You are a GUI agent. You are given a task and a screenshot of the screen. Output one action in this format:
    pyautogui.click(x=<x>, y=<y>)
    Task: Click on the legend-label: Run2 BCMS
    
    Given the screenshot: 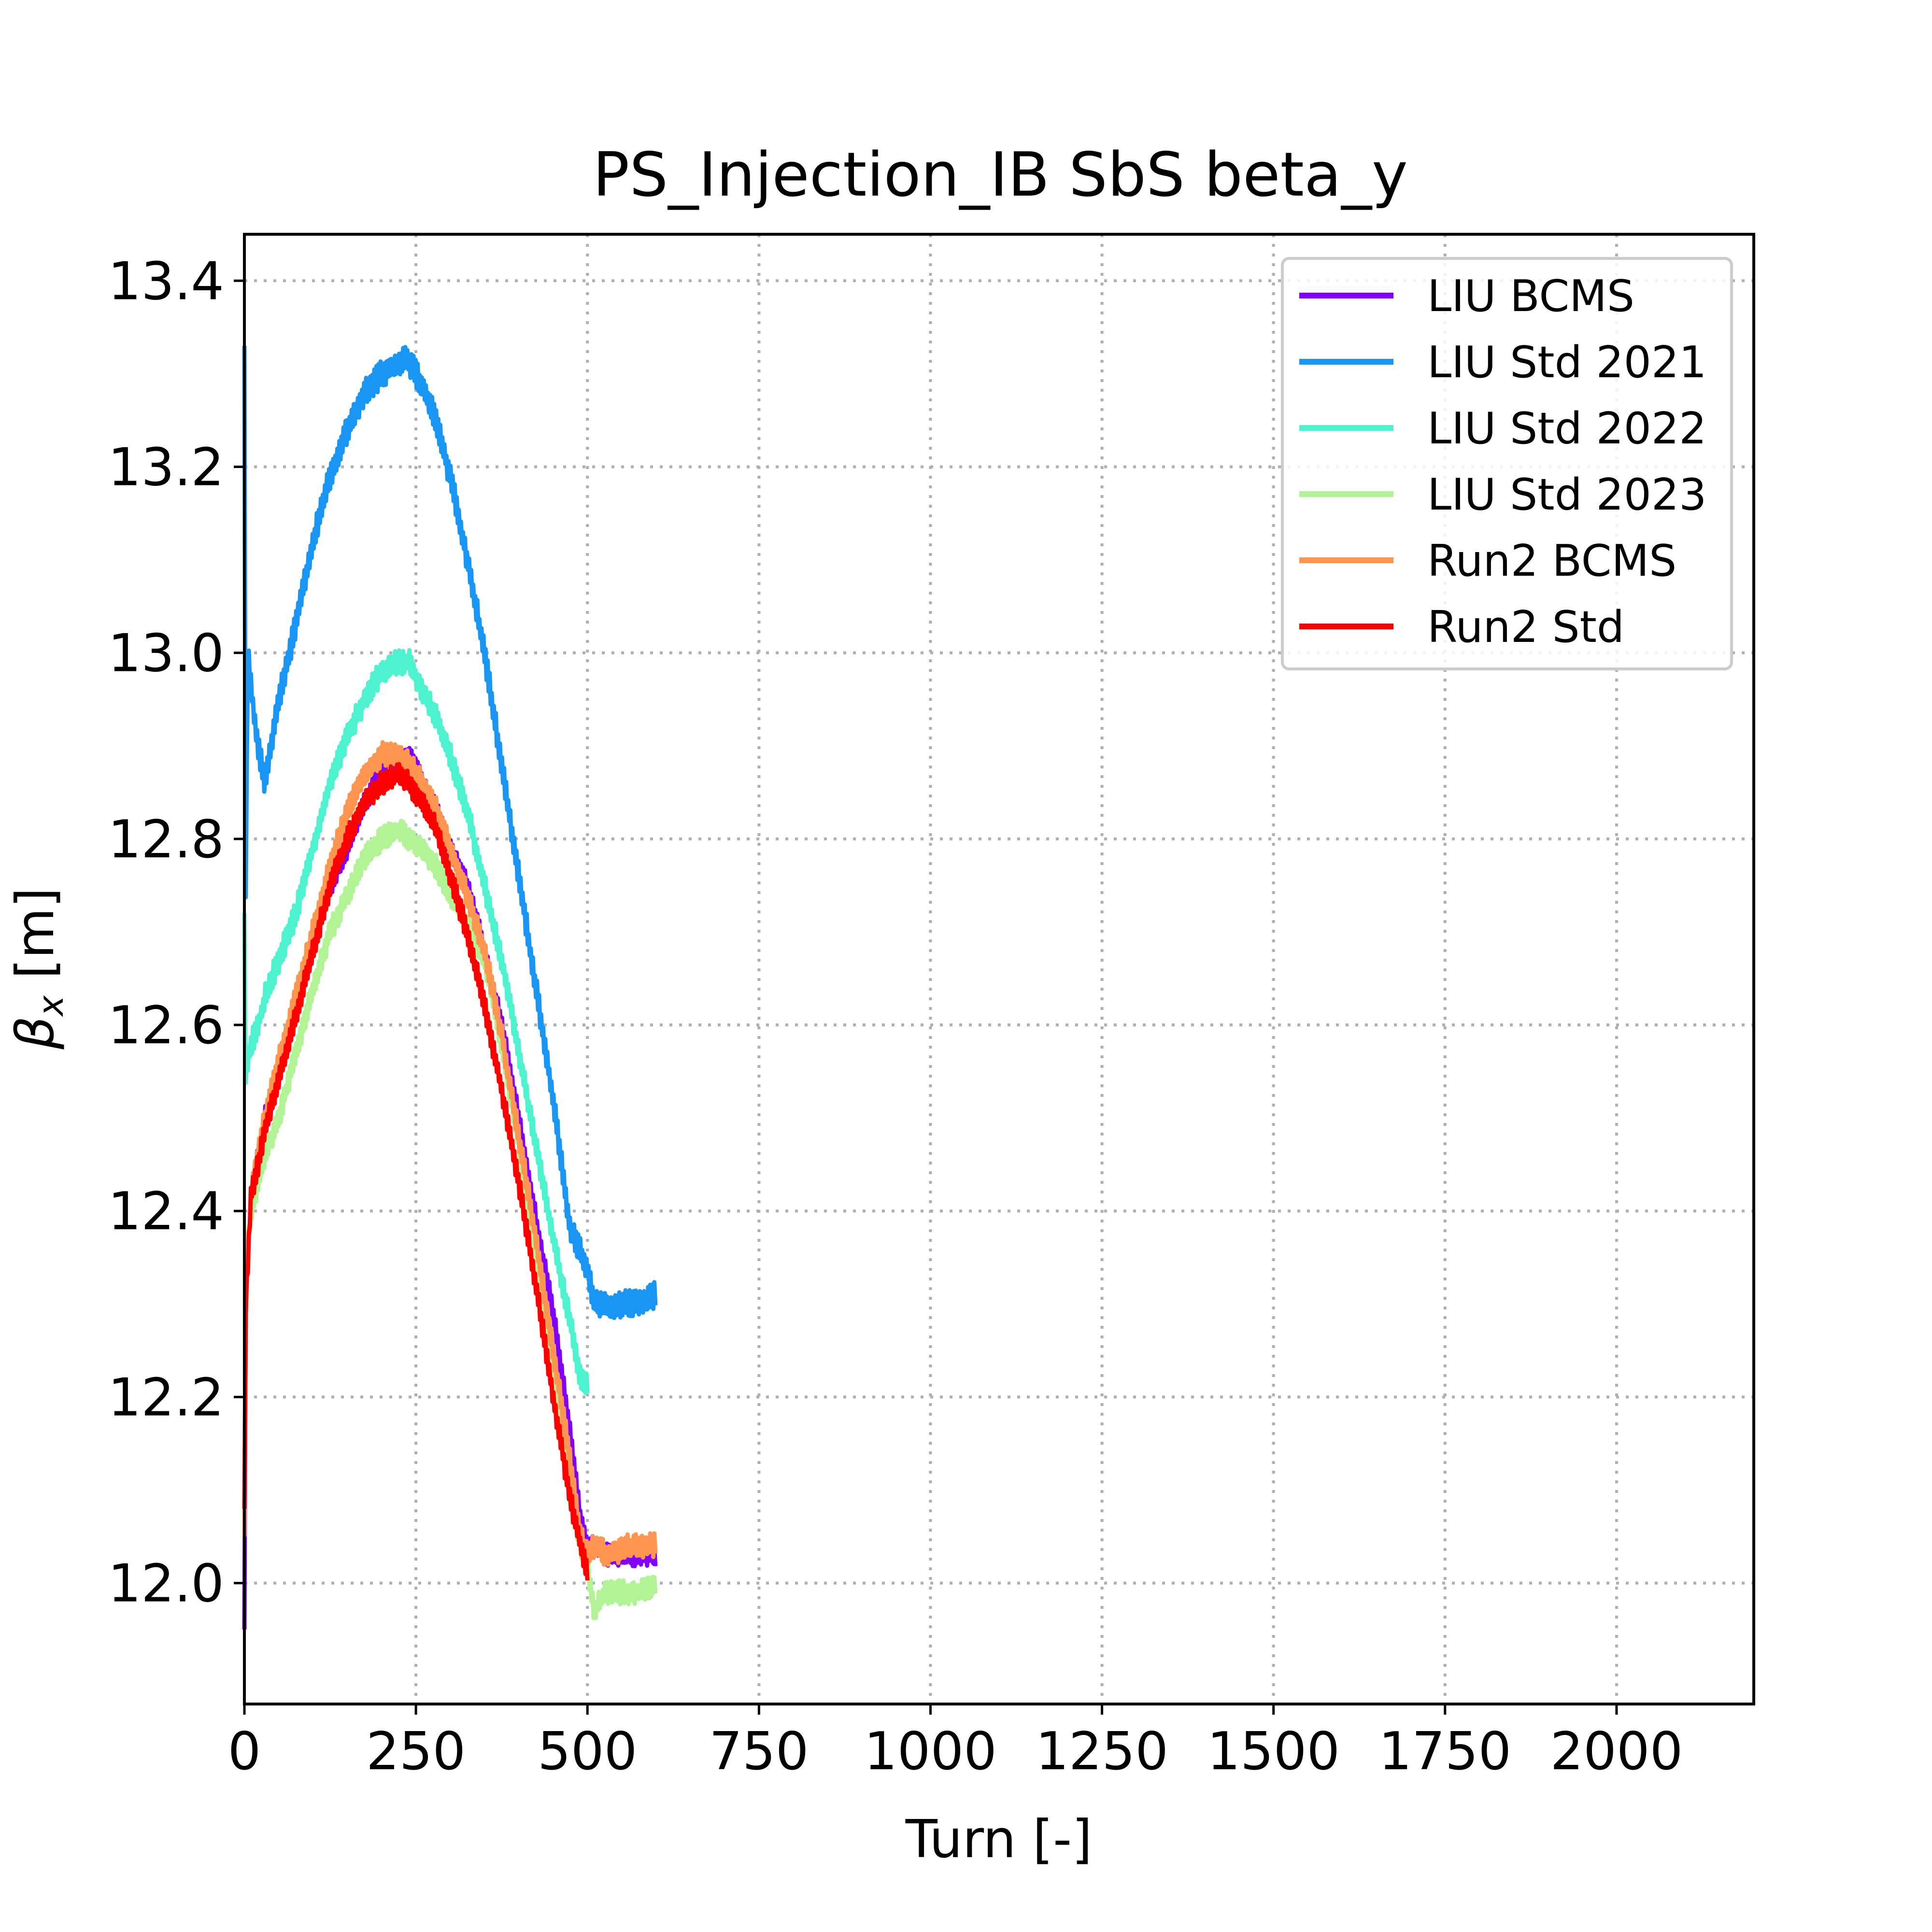 What is the action you would take?
    pyautogui.click(x=1551, y=561)
    